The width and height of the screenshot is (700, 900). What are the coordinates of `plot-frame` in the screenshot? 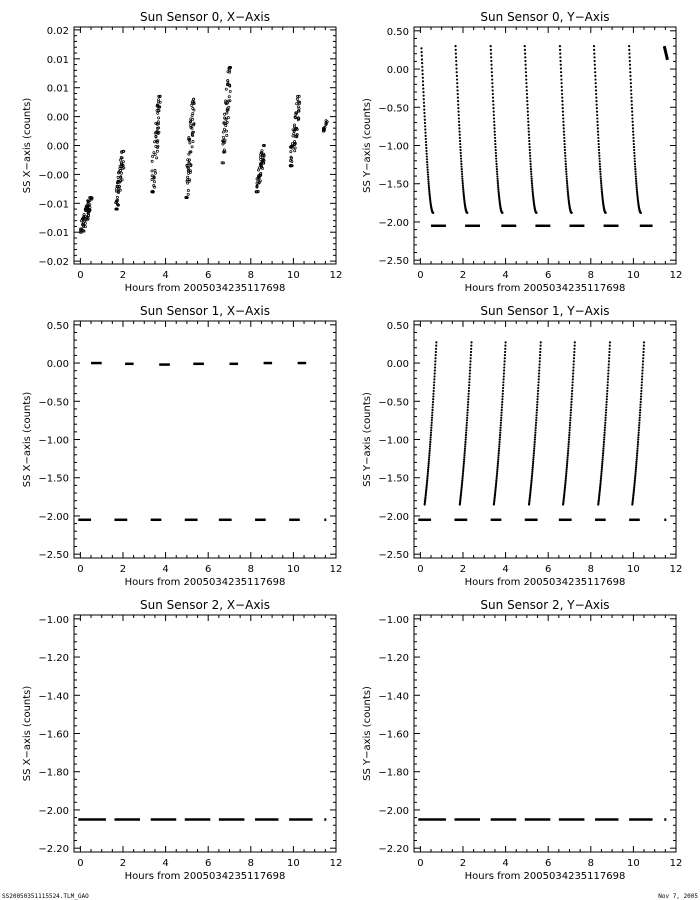 It's located at (205, 439).